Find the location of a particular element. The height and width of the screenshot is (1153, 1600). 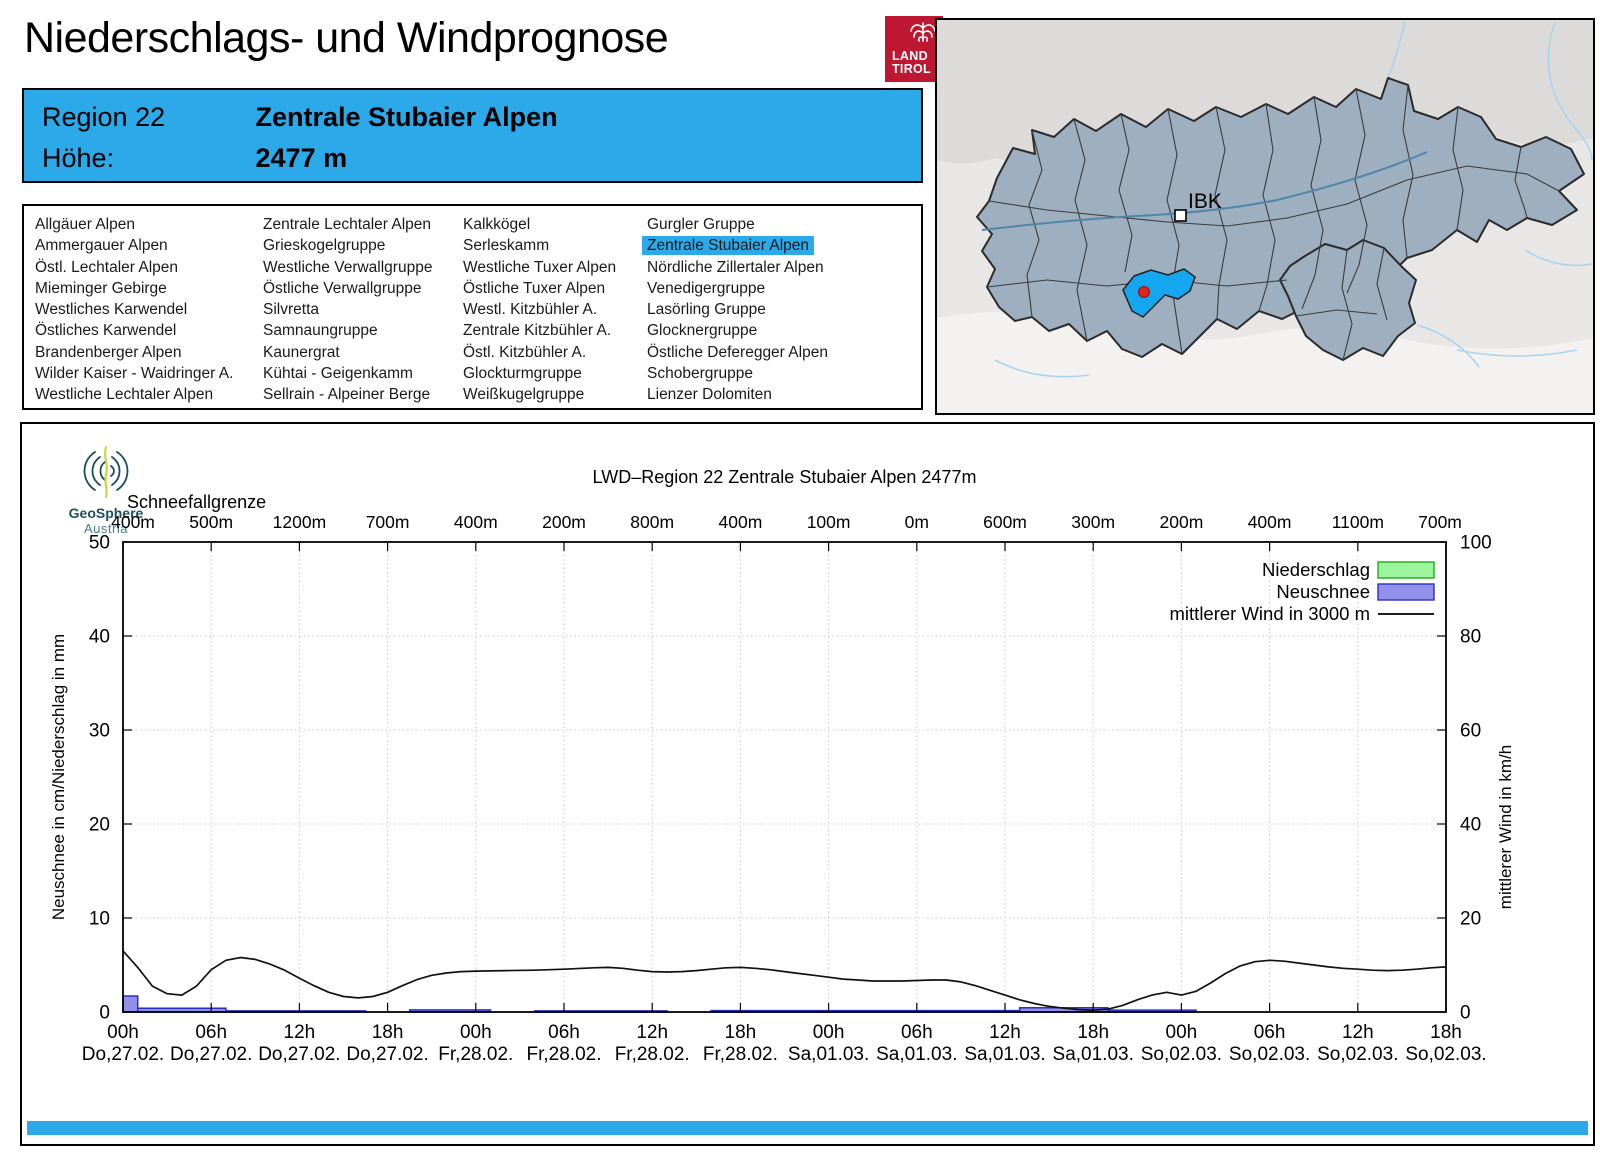

snowline-value: 700m is located at coordinates (388, 522).